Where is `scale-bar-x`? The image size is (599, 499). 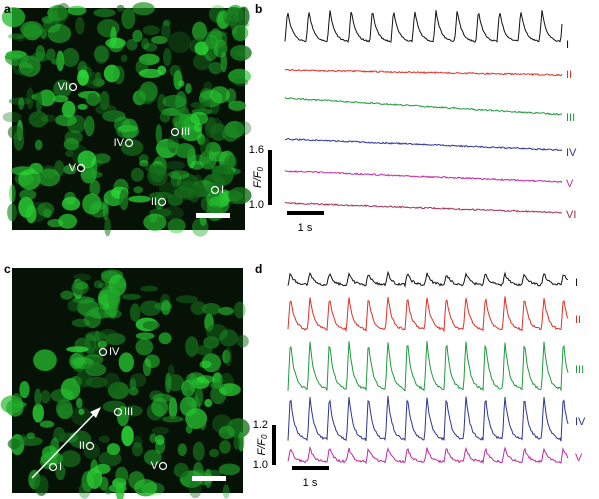
scale-bar-x is located at coordinates (305, 213).